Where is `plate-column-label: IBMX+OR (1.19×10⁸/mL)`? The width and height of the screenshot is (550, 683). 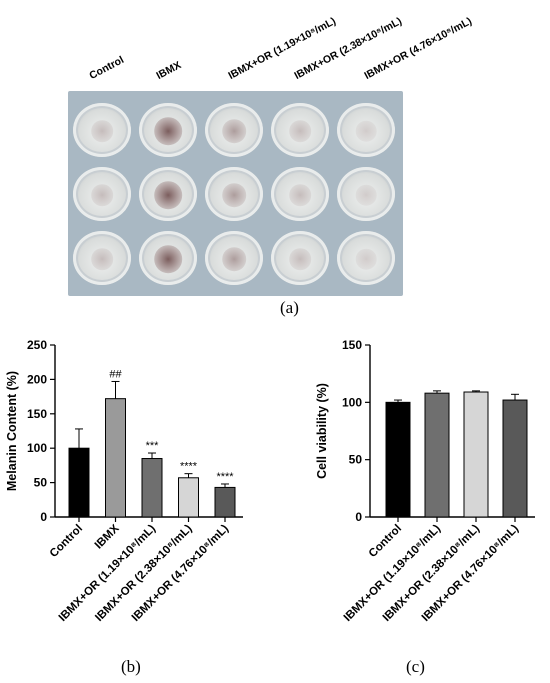
plate-column-label: IBMX+OR (1.19×10⁸/mL) is located at coordinates (282, 48).